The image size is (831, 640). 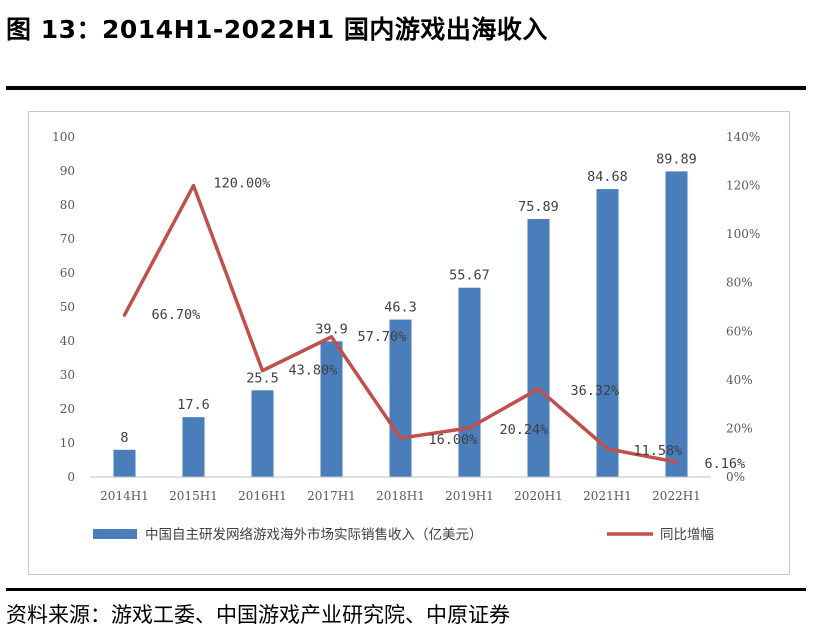 What do you see at coordinates (67, 443) in the screenshot?
I see `y-left-tick-label: 10` at bounding box center [67, 443].